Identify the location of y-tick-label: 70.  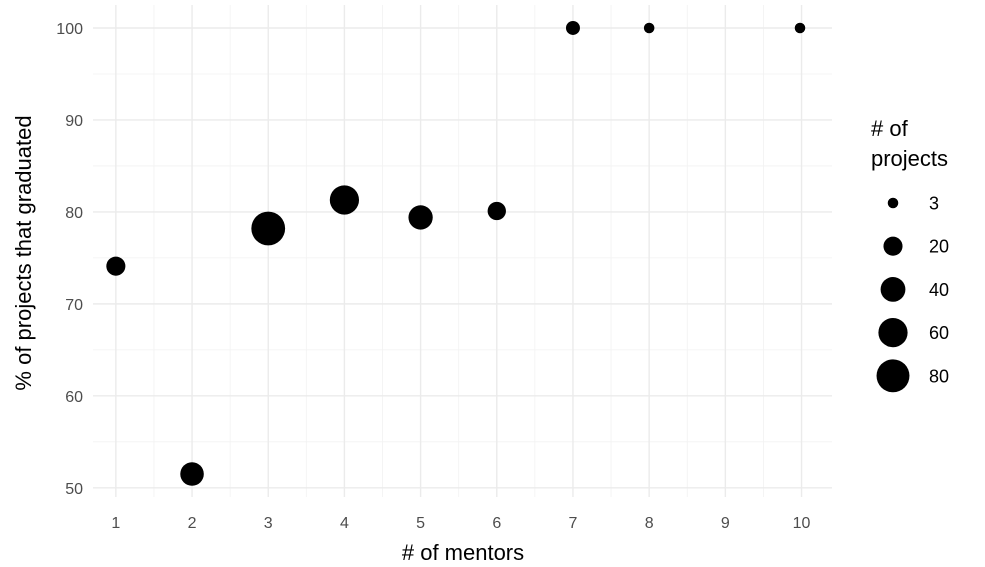
(74, 305).